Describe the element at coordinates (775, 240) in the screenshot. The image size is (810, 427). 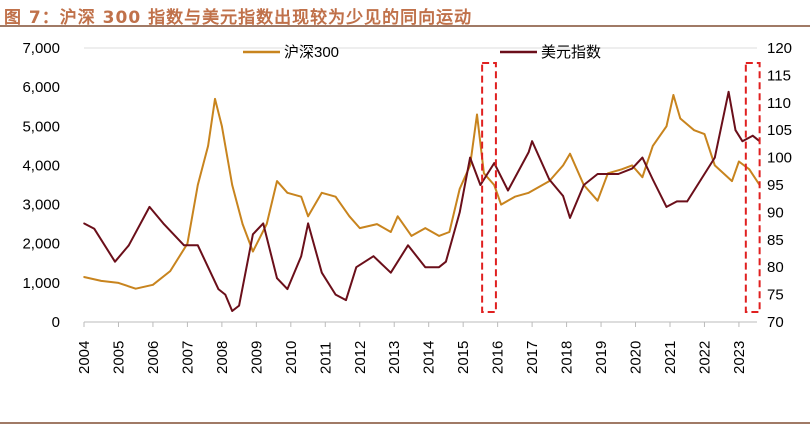
I see `right-y-tick-label: 85` at that location.